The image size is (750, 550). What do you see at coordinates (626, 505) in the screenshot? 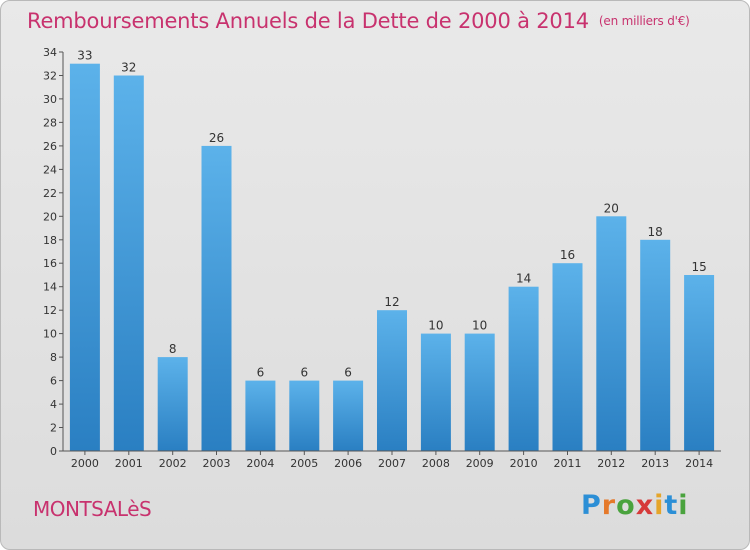
I see `logo-letter: o` at bounding box center [626, 505].